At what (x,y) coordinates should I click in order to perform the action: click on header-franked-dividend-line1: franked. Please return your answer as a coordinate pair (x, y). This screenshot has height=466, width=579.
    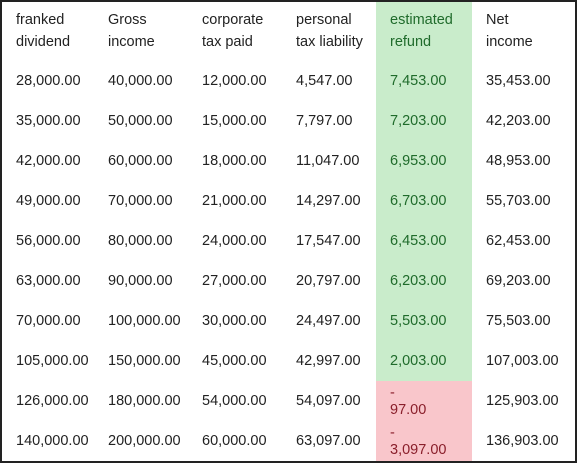
    Looking at the image, I should click on (40, 20).